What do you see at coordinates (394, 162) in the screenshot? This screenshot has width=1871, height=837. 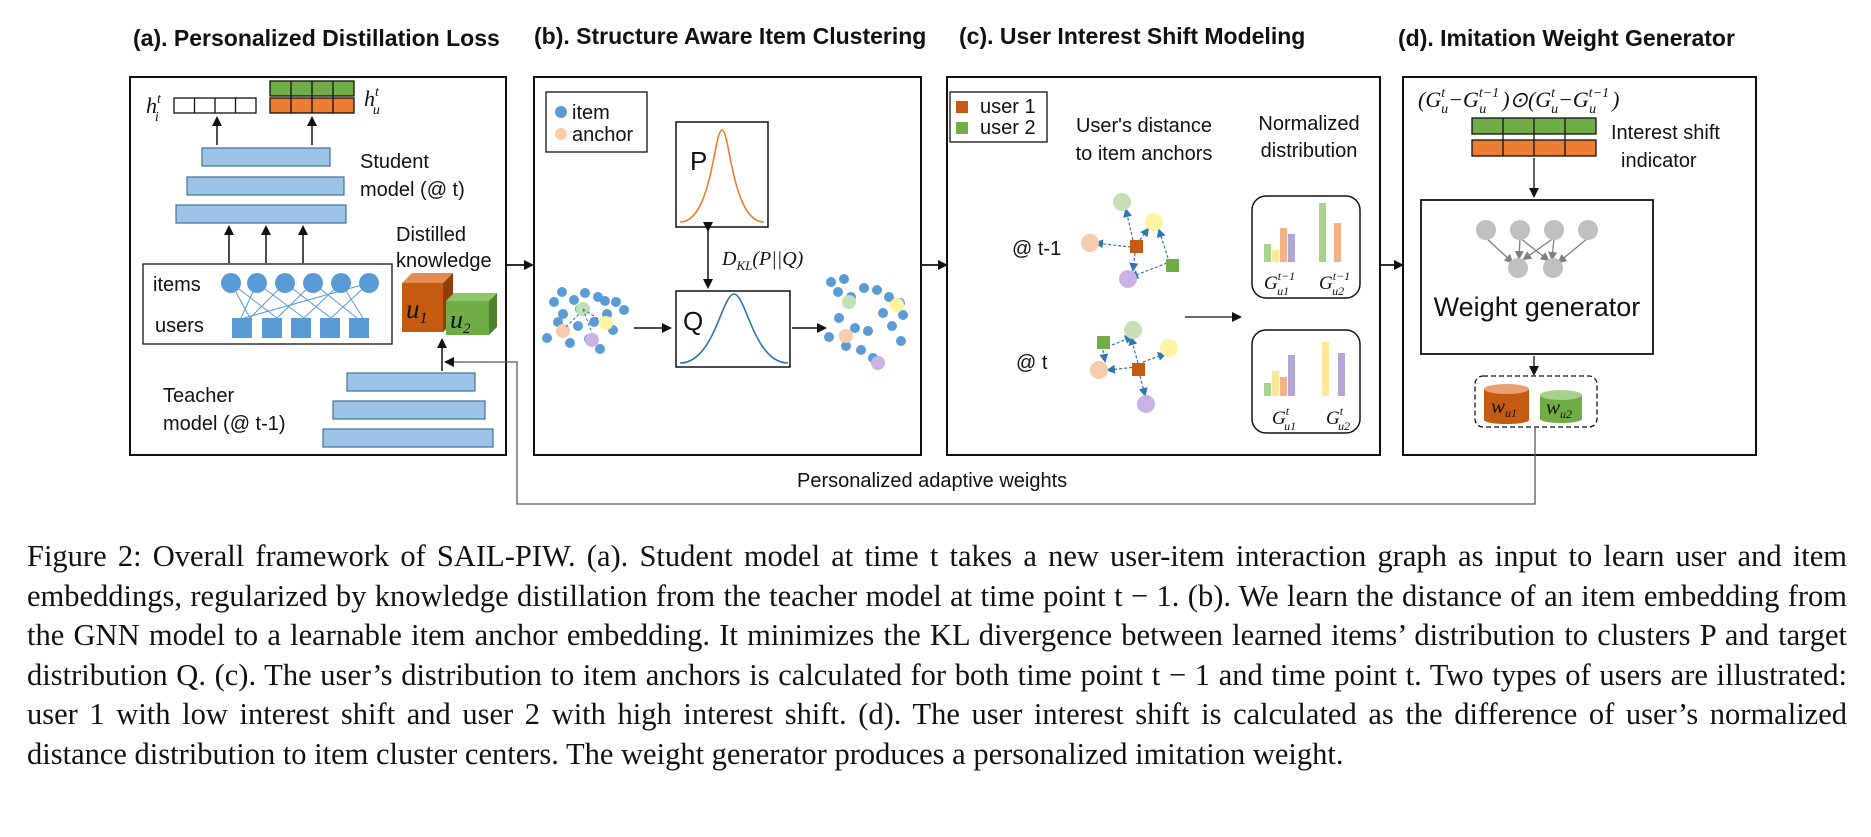 I see `student-label-1: Student` at bounding box center [394, 162].